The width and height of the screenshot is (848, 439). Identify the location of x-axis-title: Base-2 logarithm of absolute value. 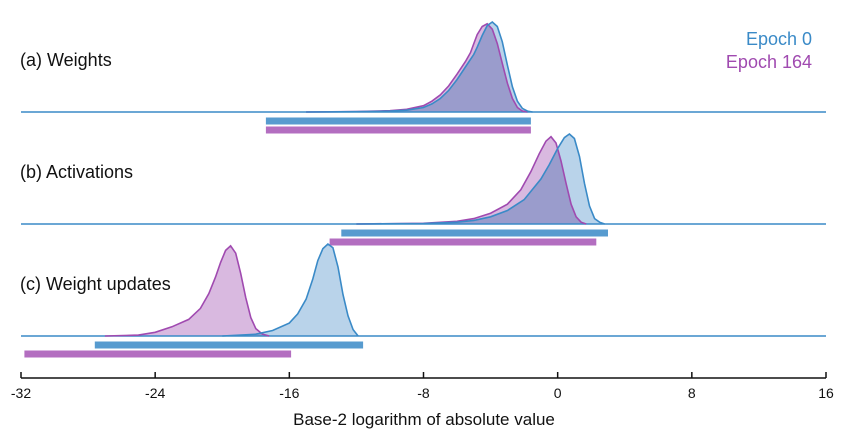
(424, 419).